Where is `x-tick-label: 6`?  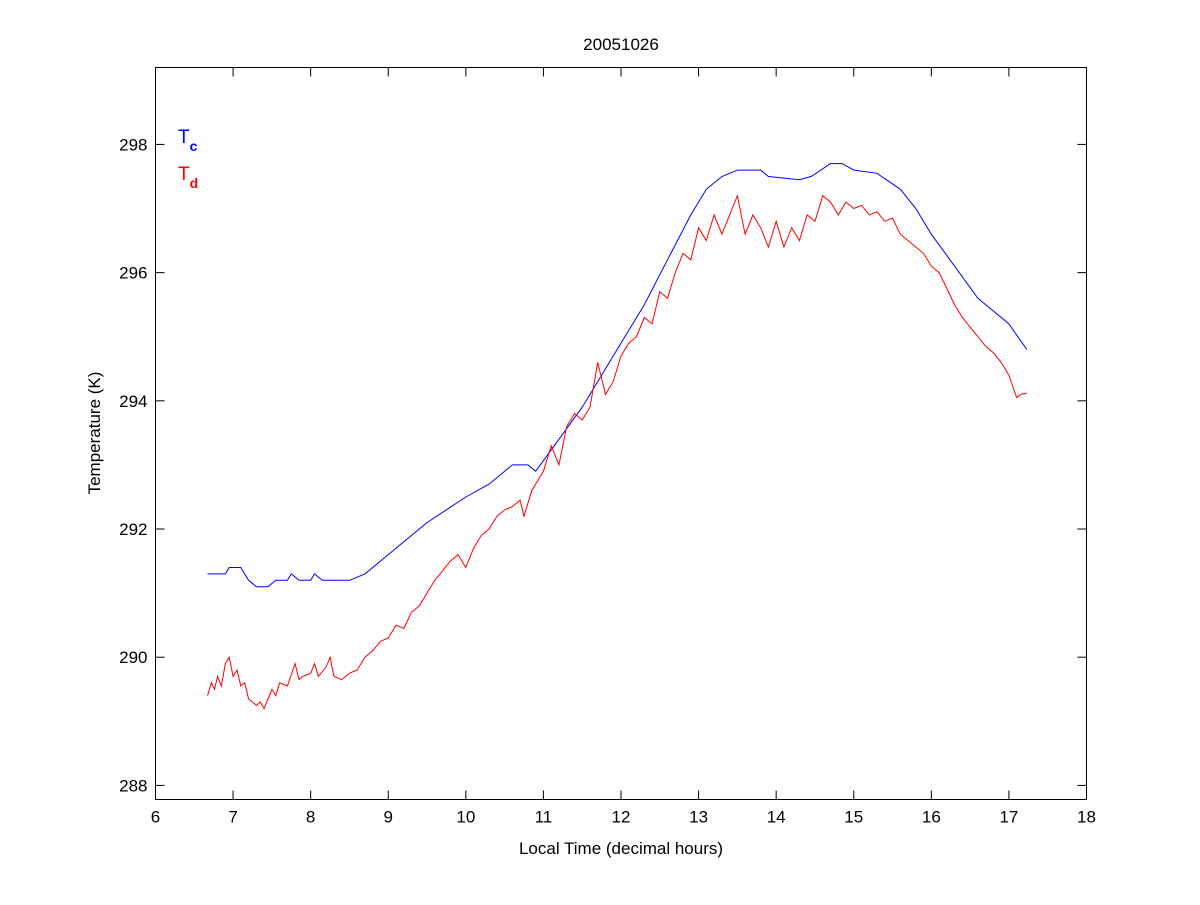
x-tick-label: 6 is located at coordinates (155, 817).